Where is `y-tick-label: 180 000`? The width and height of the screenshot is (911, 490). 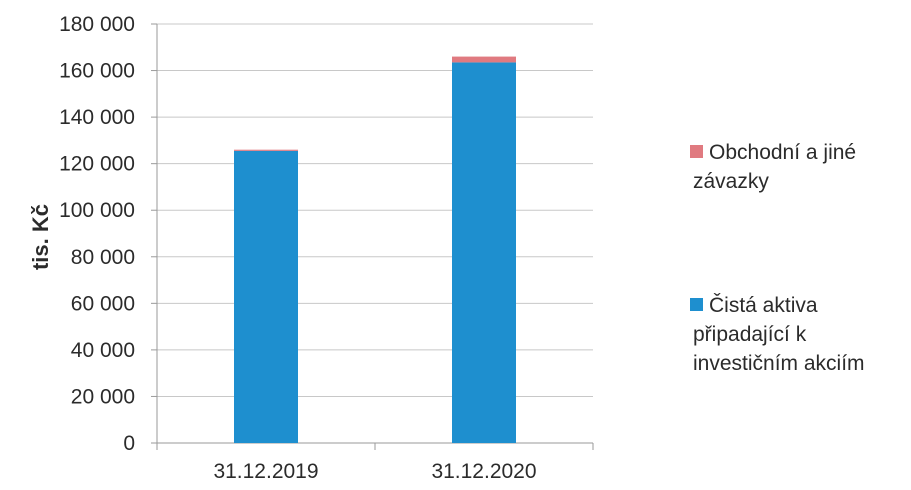
y-tick-label: 180 000 is located at coordinates (97, 24).